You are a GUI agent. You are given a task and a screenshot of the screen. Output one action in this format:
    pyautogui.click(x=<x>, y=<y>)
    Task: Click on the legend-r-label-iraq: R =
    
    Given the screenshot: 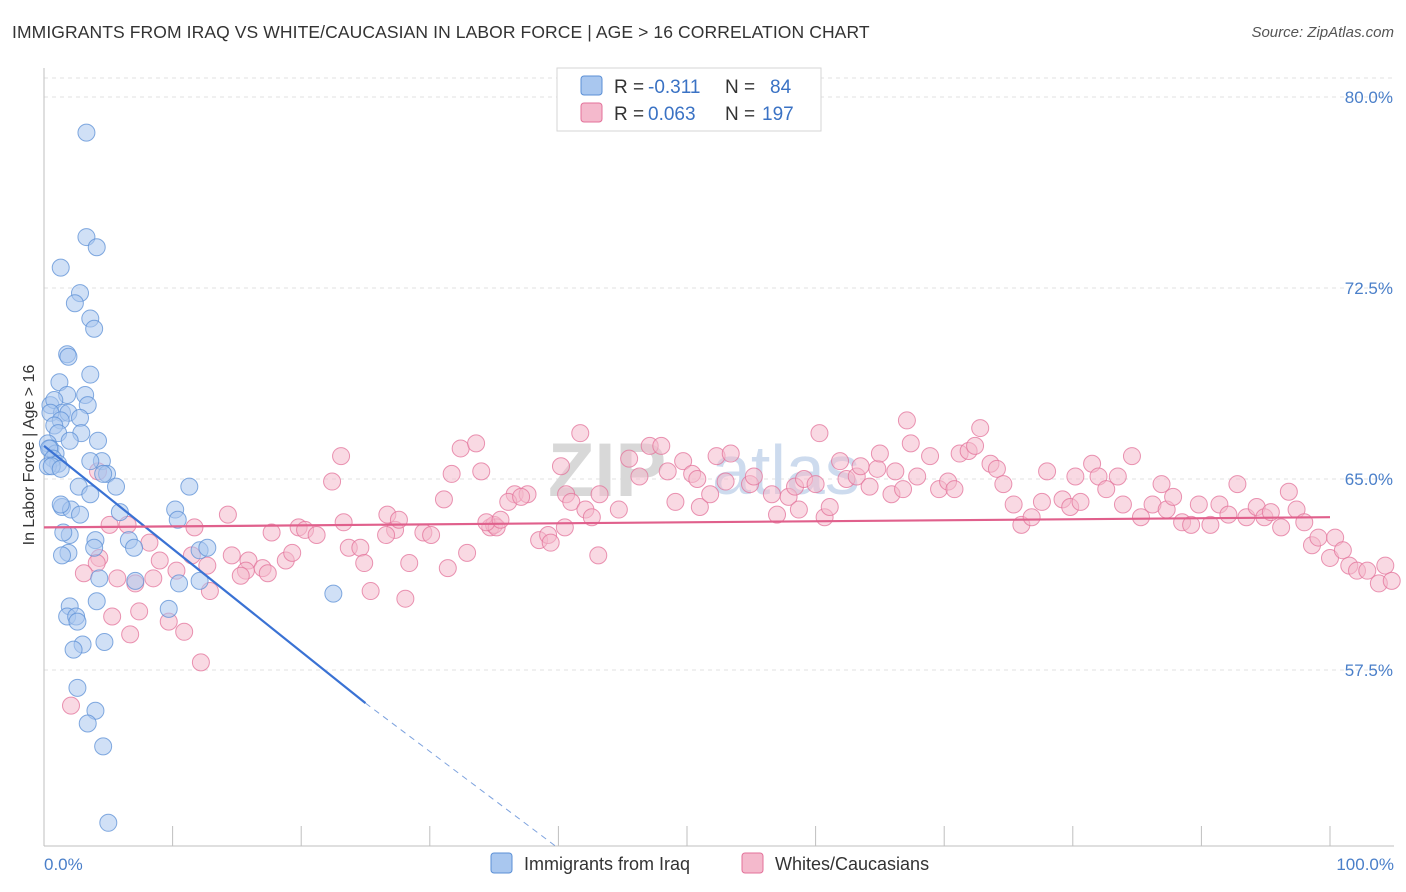 What is the action you would take?
    pyautogui.click(x=629, y=87)
    